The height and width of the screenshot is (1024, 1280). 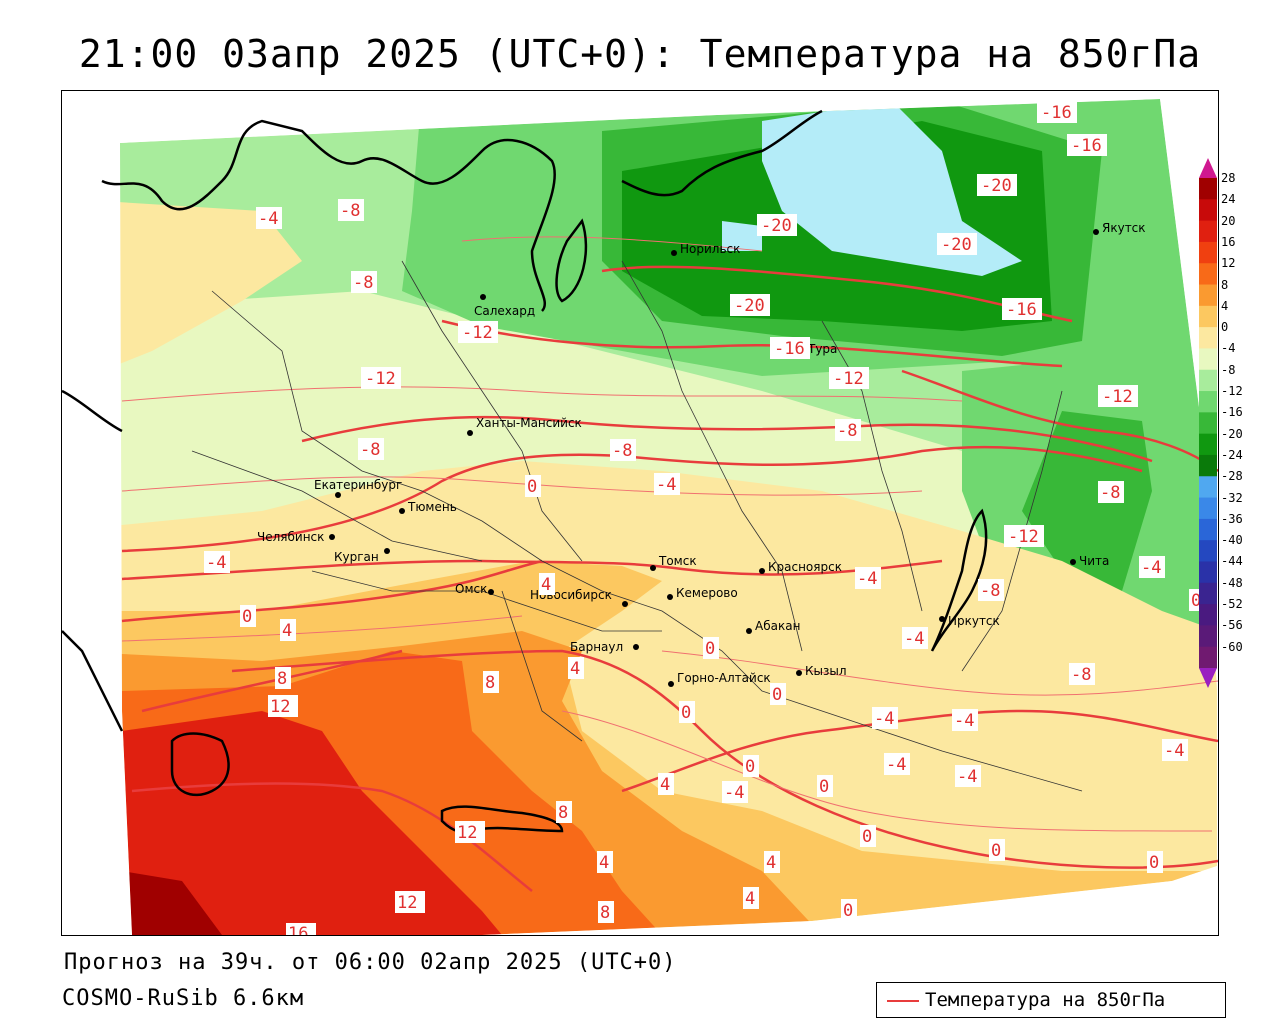 I want to click on city-norilsk: Норильск, so click(x=705, y=249).